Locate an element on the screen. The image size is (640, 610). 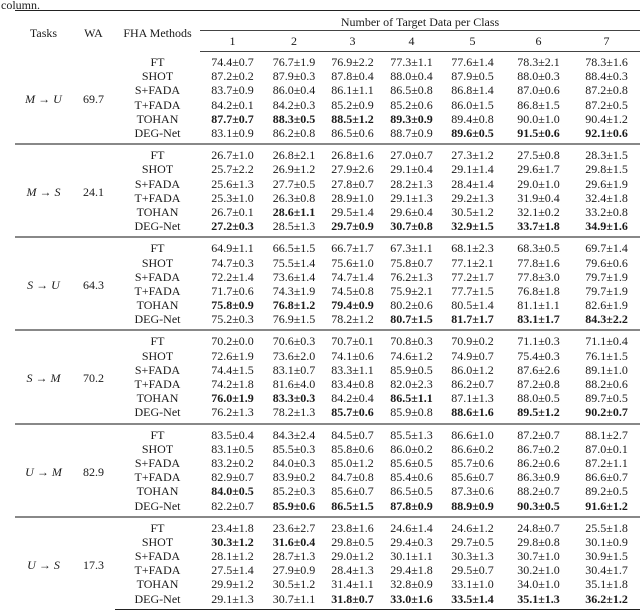
value-text: 84.2±0.1 is located at coordinates (232, 104).